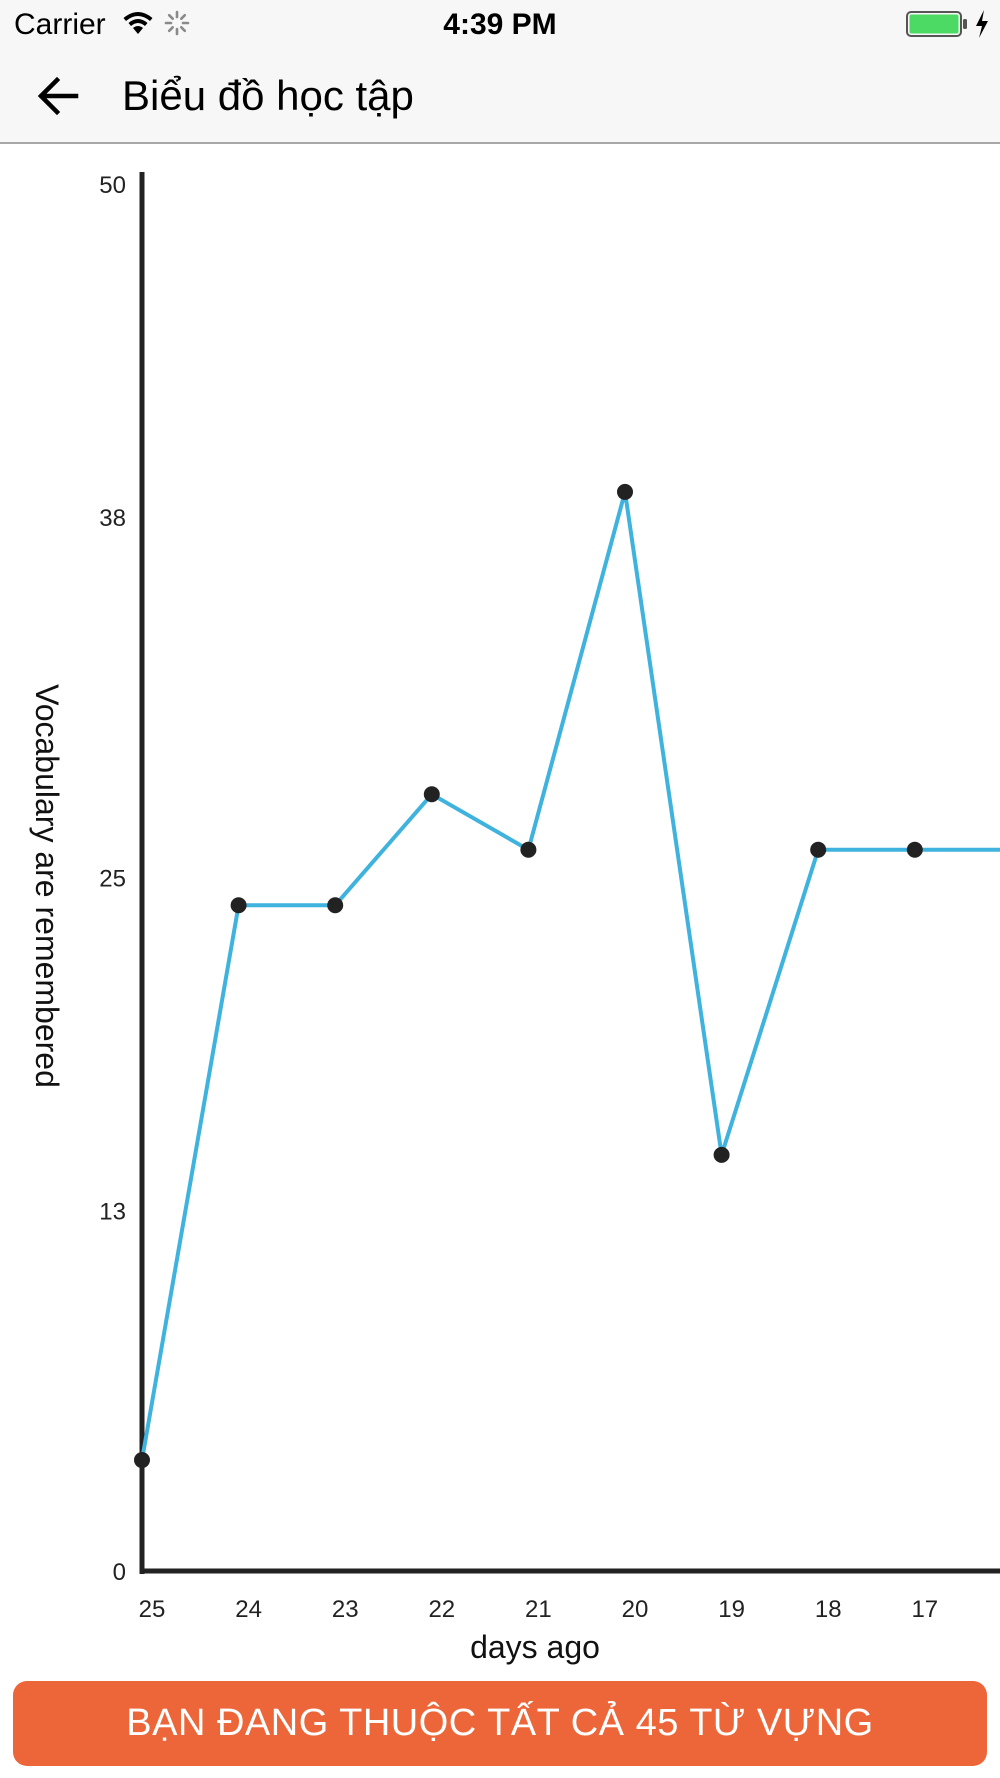 The width and height of the screenshot is (1000, 1778). I want to click on charging-bolt-icon, so click(982, 24).